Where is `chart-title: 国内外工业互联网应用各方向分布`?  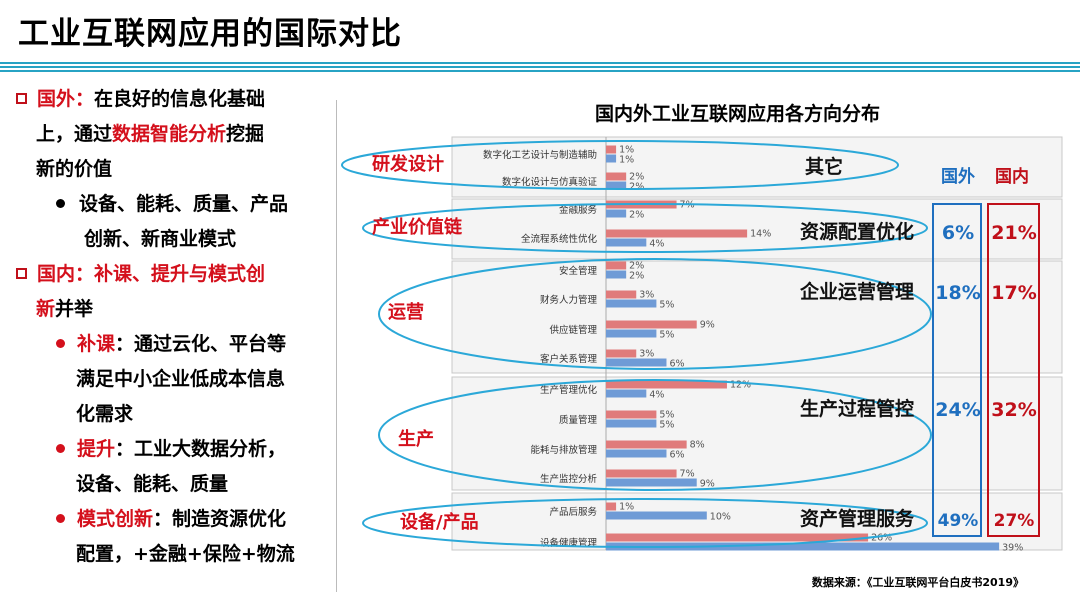
chart-title: 国内外工业互联网应用各方向分布 is located at coordinates (738, 114).